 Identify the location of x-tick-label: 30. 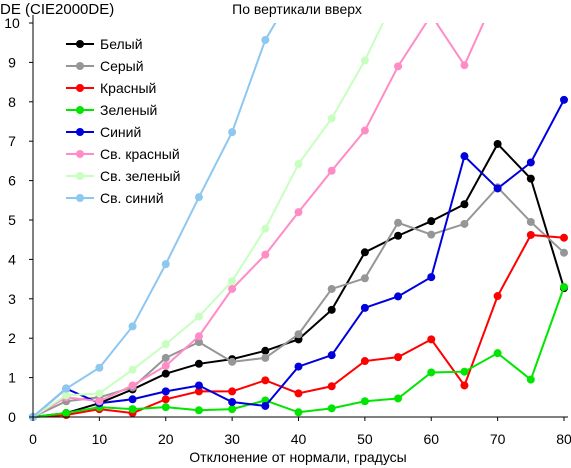
(232, 439).